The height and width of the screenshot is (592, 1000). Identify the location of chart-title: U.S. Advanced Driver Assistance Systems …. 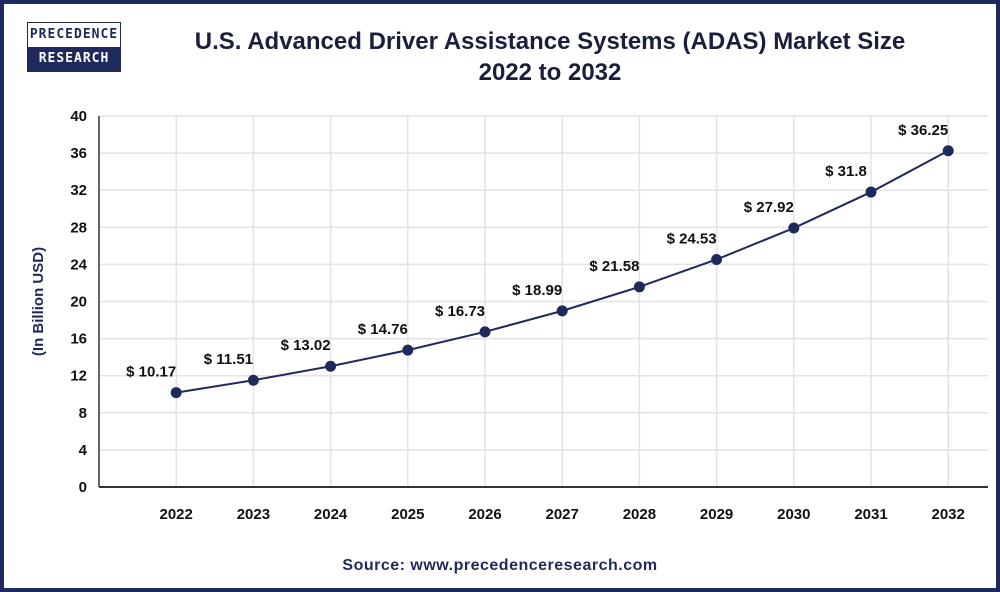
(550, 57).